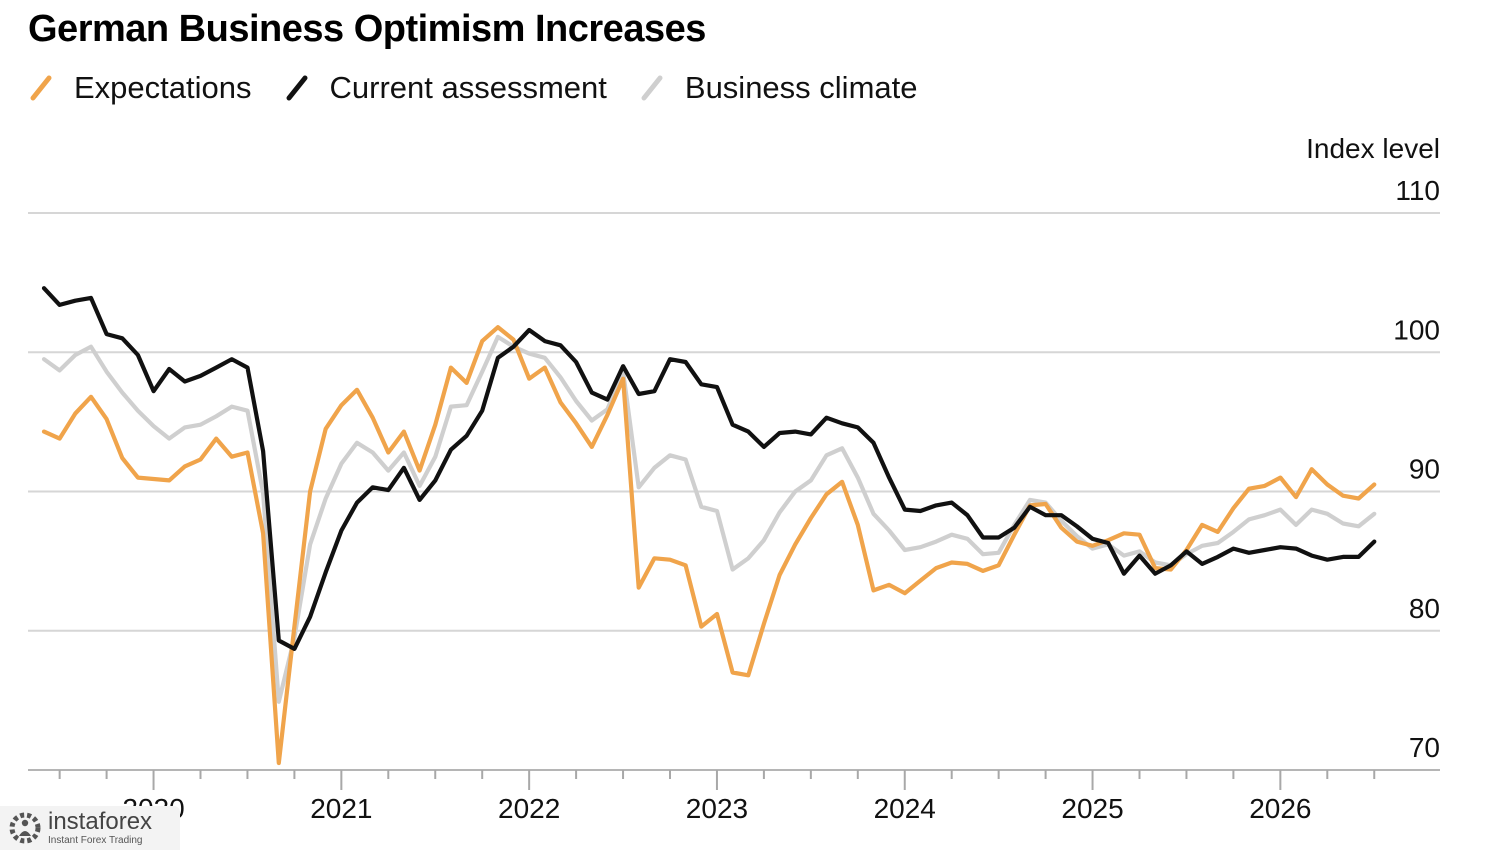  What do you see at coordinates (1373, 148) in the screenshot?
I see `y-axis-label: Index level` at bounding box center [1373, 148].